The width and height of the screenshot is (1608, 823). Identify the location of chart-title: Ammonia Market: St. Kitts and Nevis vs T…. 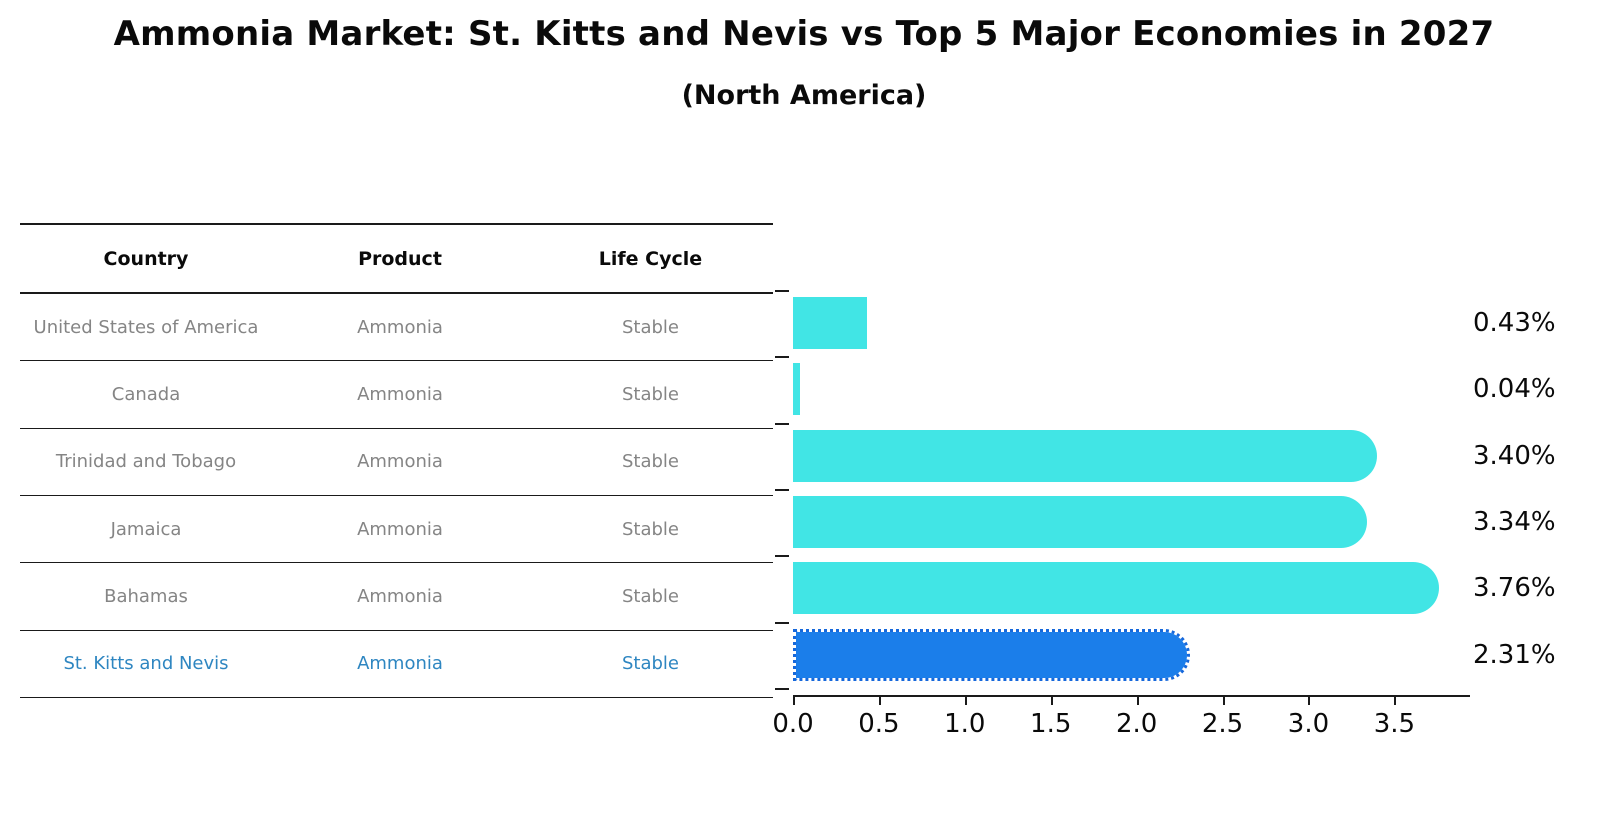
(804, 34).